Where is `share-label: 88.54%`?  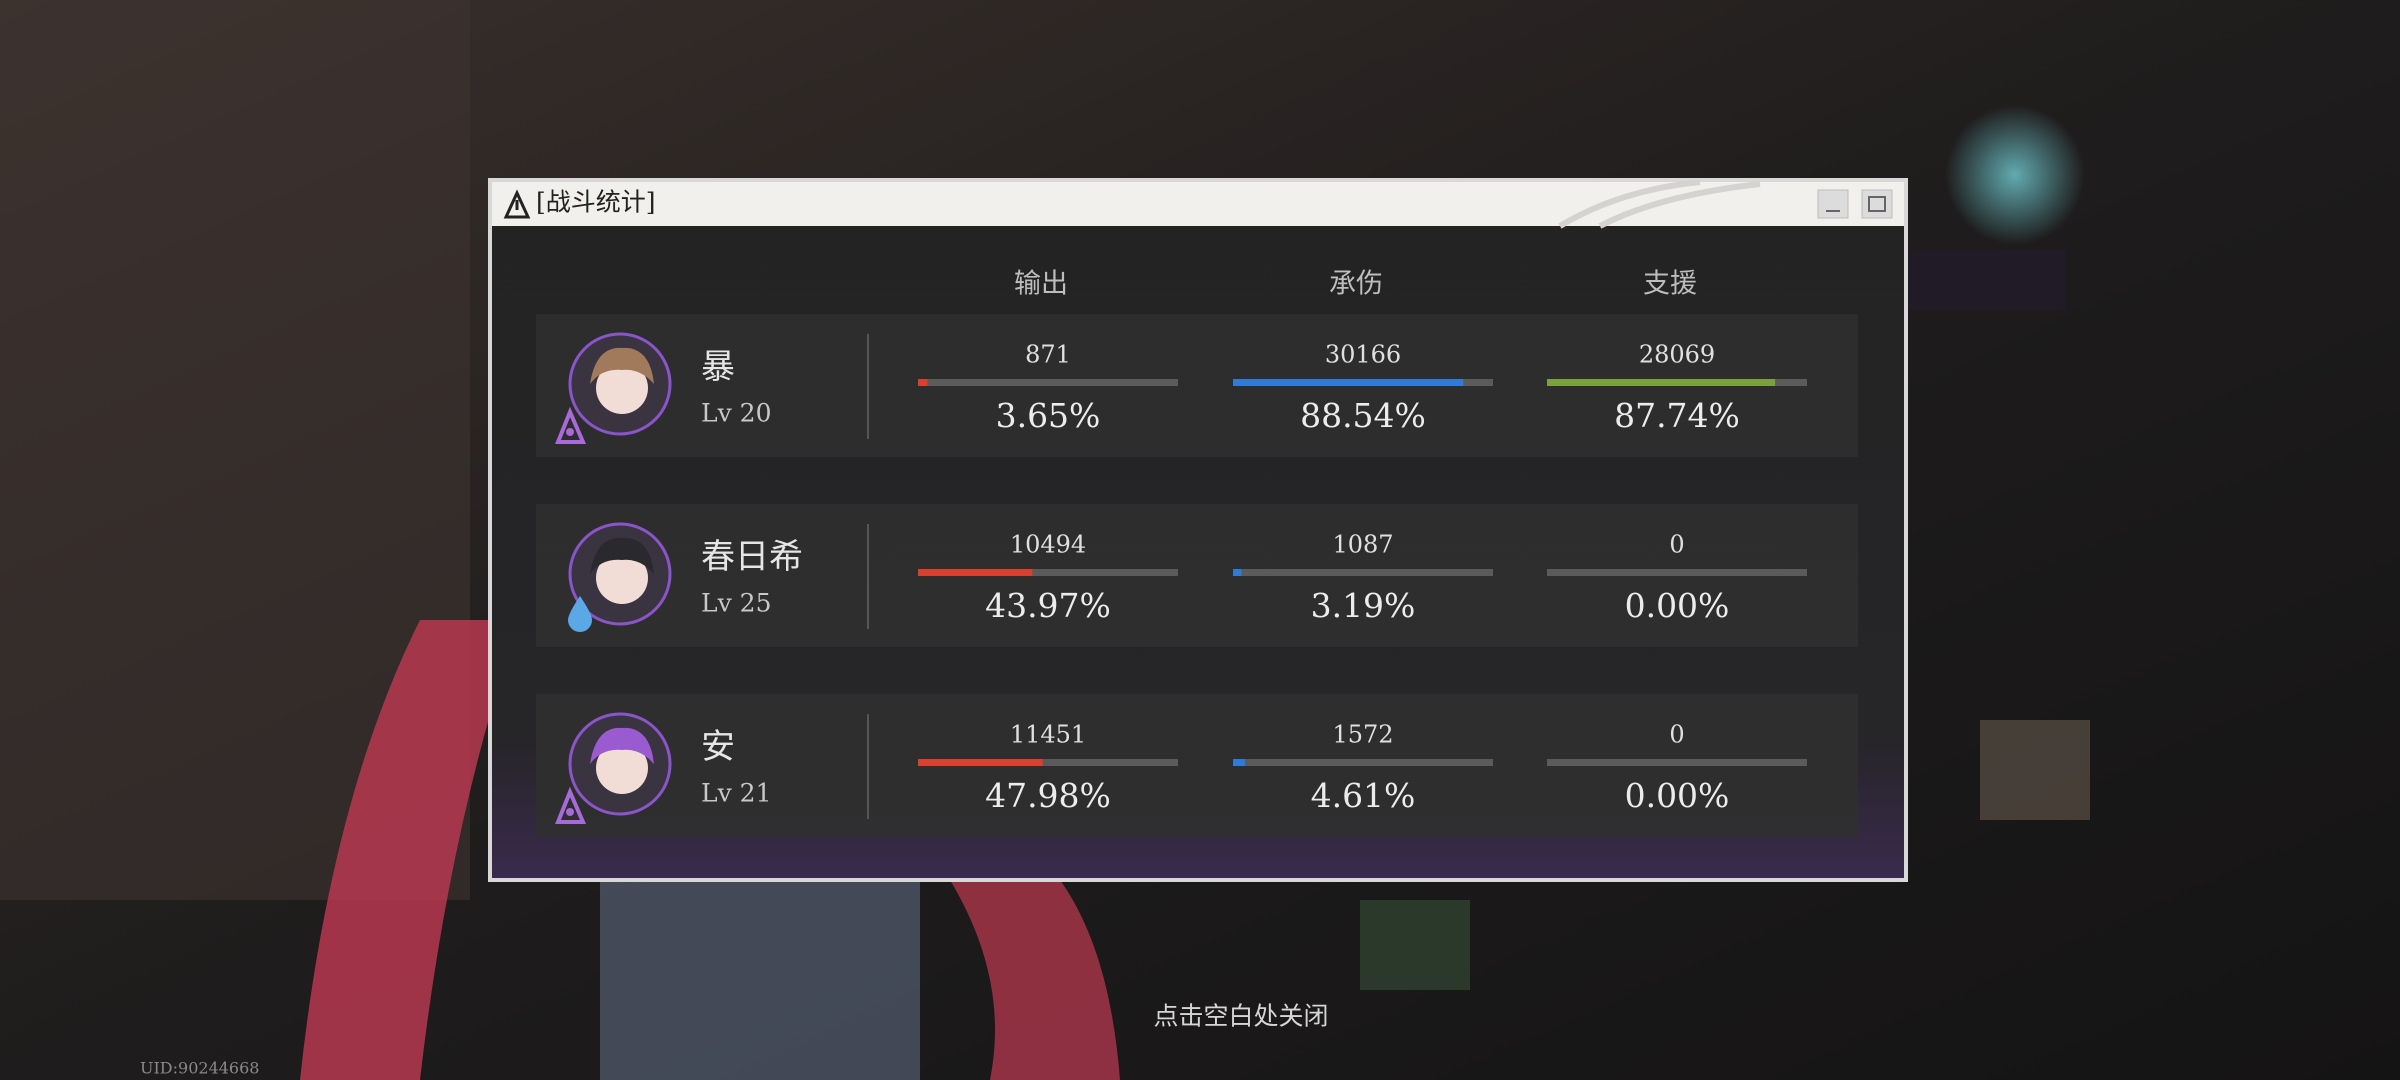 share-label: 88.54% is located at coordinates (1363, 415).